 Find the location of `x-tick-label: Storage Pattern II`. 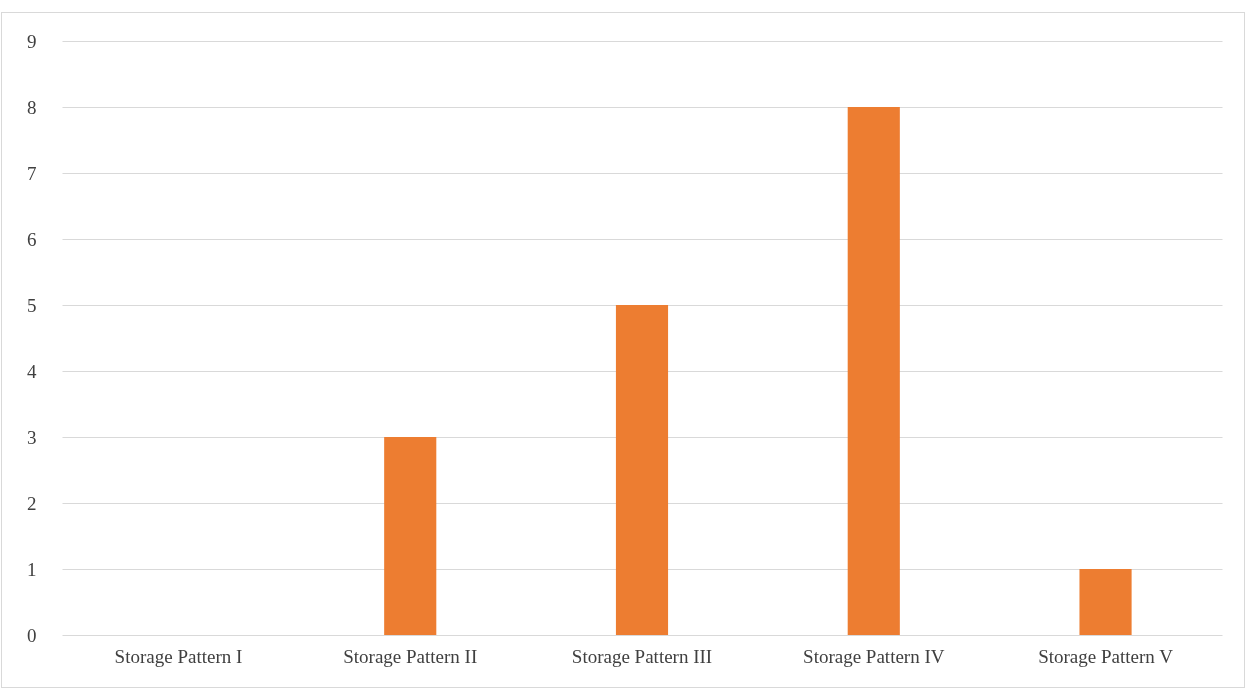

x-tick-label: Storage Pattern II is located at coordinates (410, 656).